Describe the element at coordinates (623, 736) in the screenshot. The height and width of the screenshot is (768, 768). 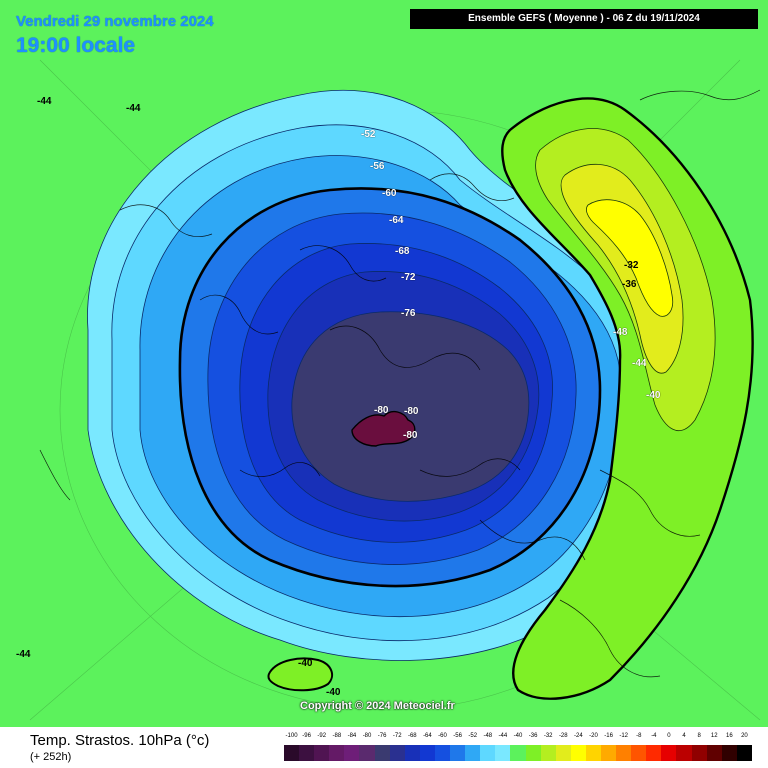
I see `scale-label: -12` at that location.